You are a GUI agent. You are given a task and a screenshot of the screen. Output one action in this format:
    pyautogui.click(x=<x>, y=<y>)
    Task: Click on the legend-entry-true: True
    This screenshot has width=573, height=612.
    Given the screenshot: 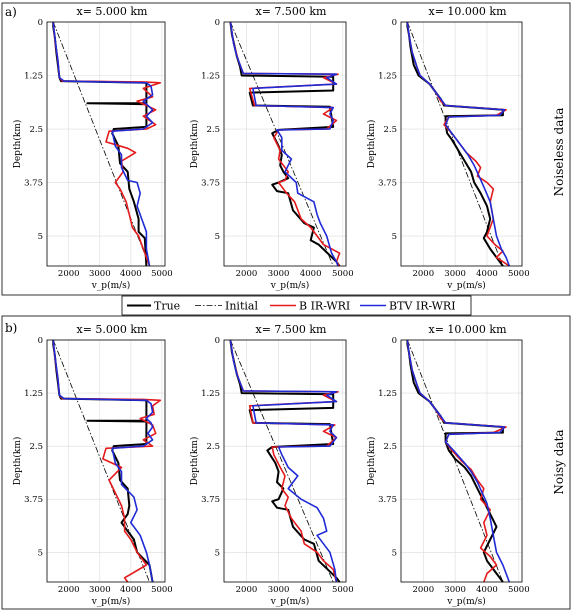 What is the action you would take?
    pyautogui.click(x=153, y=306)
    